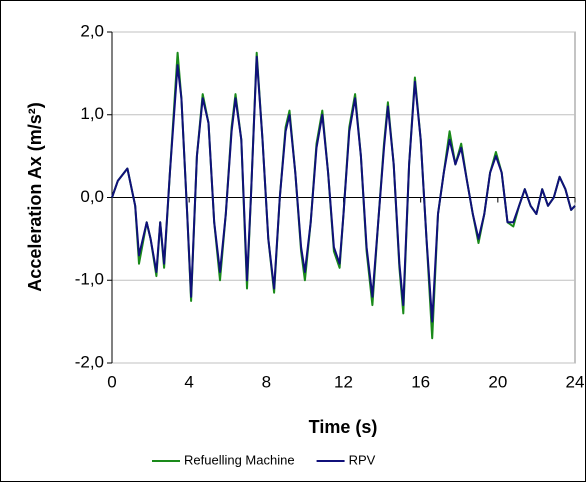  Describe the element at coordinates (92, 30) in the screenshot. I see `y-tick-label: 2,0` at that location.